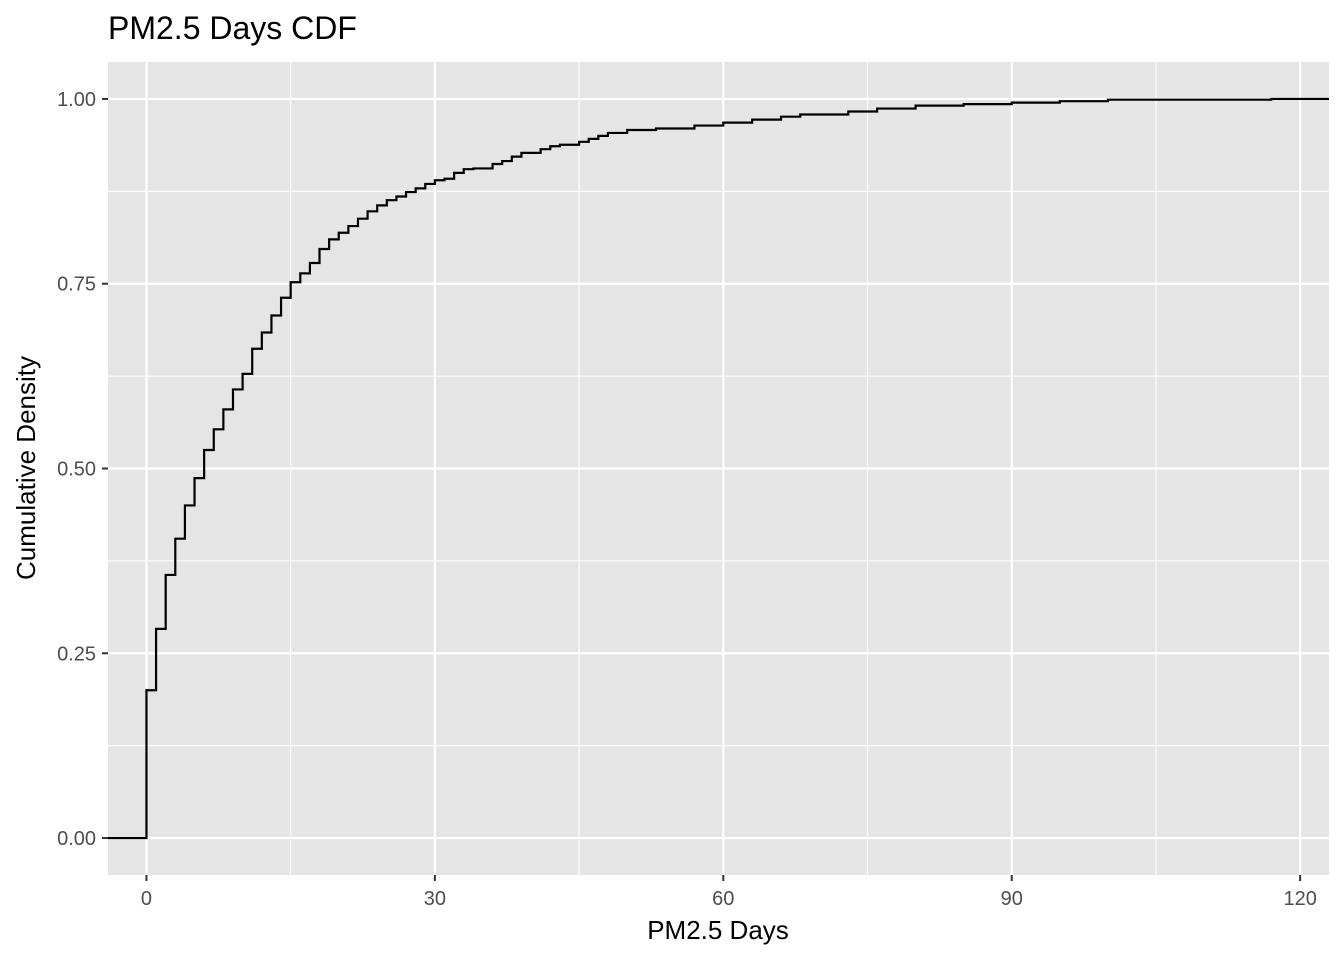  I want to click on x-tick-label: 30, so click(435, 899).